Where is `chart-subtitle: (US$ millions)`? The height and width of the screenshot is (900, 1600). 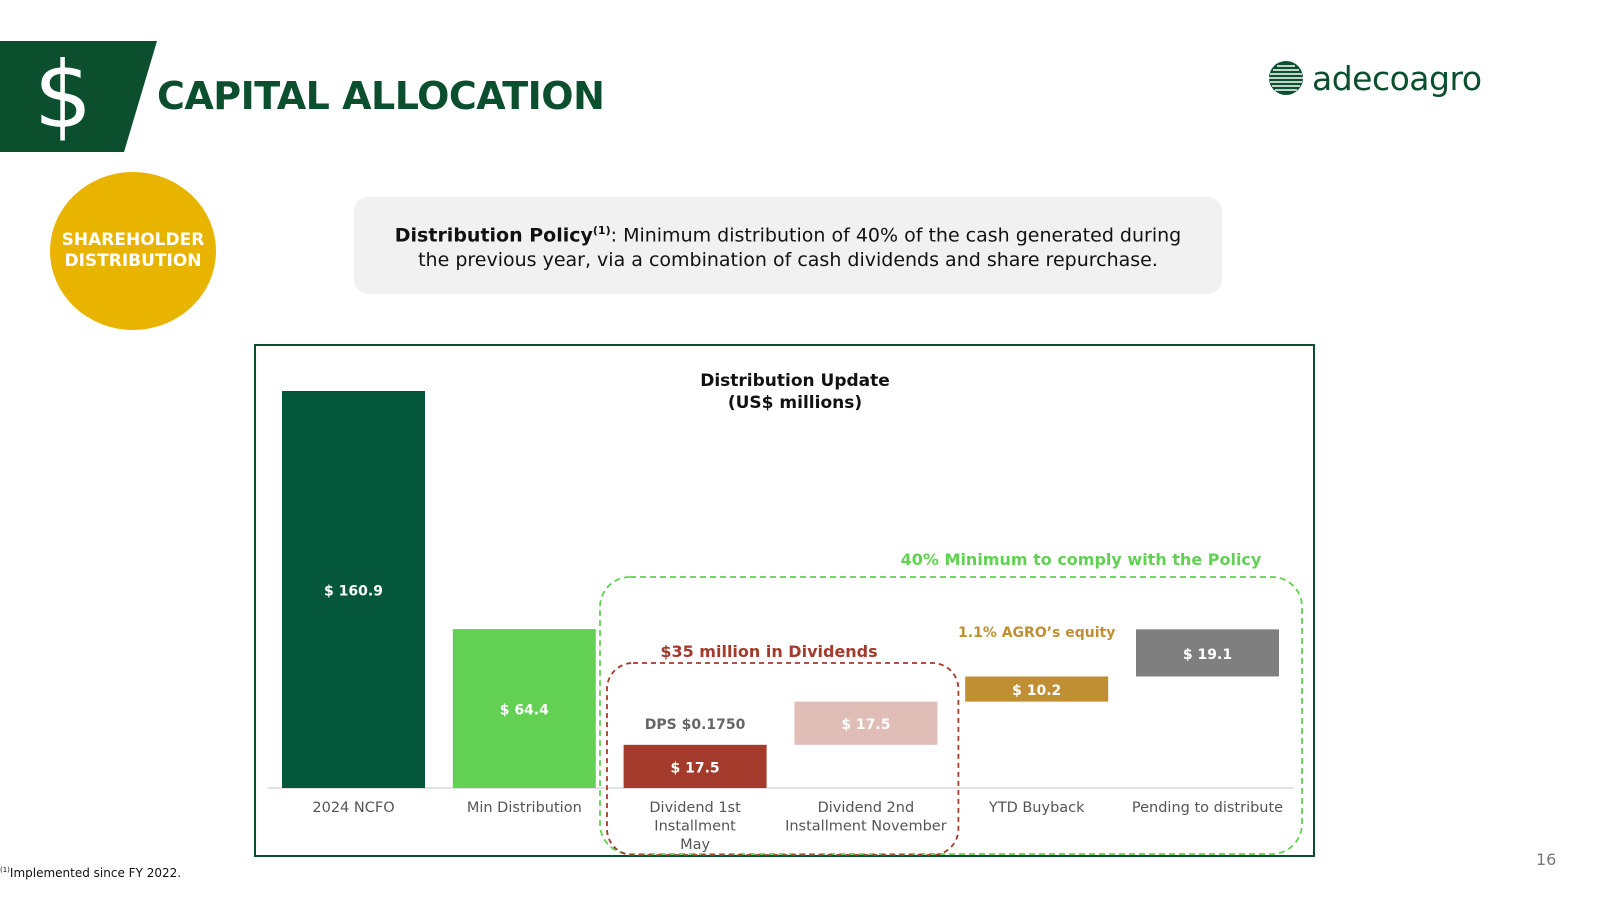
chart-subtitle: (US$ millions) is located at coordinates (795, 403).